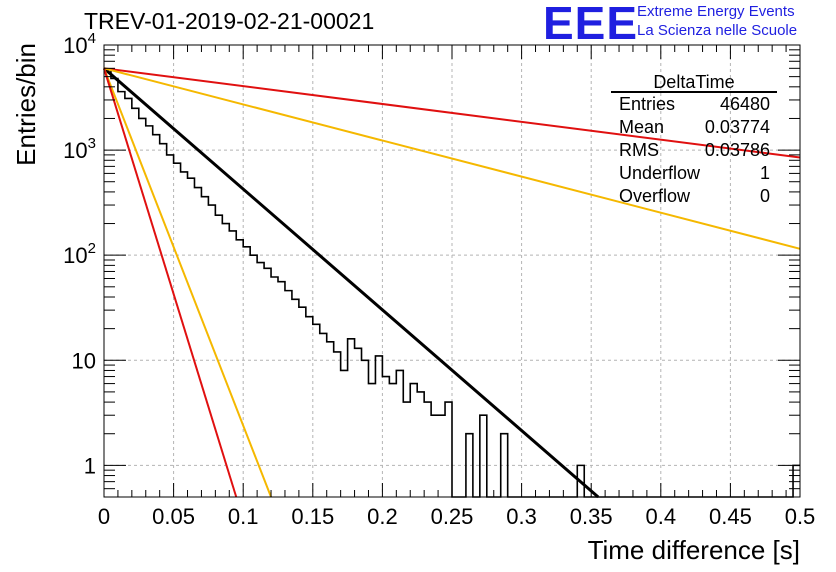 This screenshot has width=836, height=572. What do you see at coordinates (591, 24) in the screenshot?
I see `eee-logo: EEE` at bounding box center [591, 24].